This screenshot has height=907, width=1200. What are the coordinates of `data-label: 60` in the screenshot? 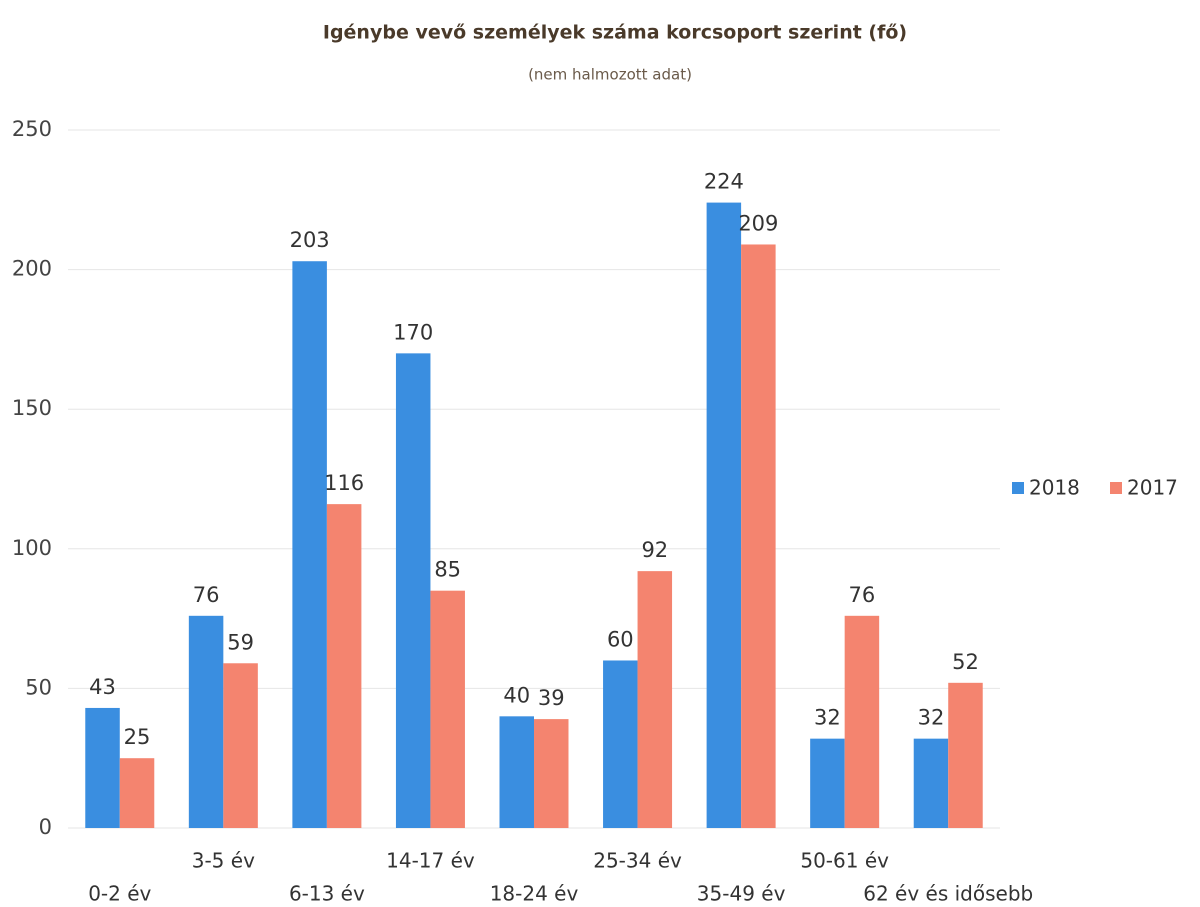 It's located at (620, 639).